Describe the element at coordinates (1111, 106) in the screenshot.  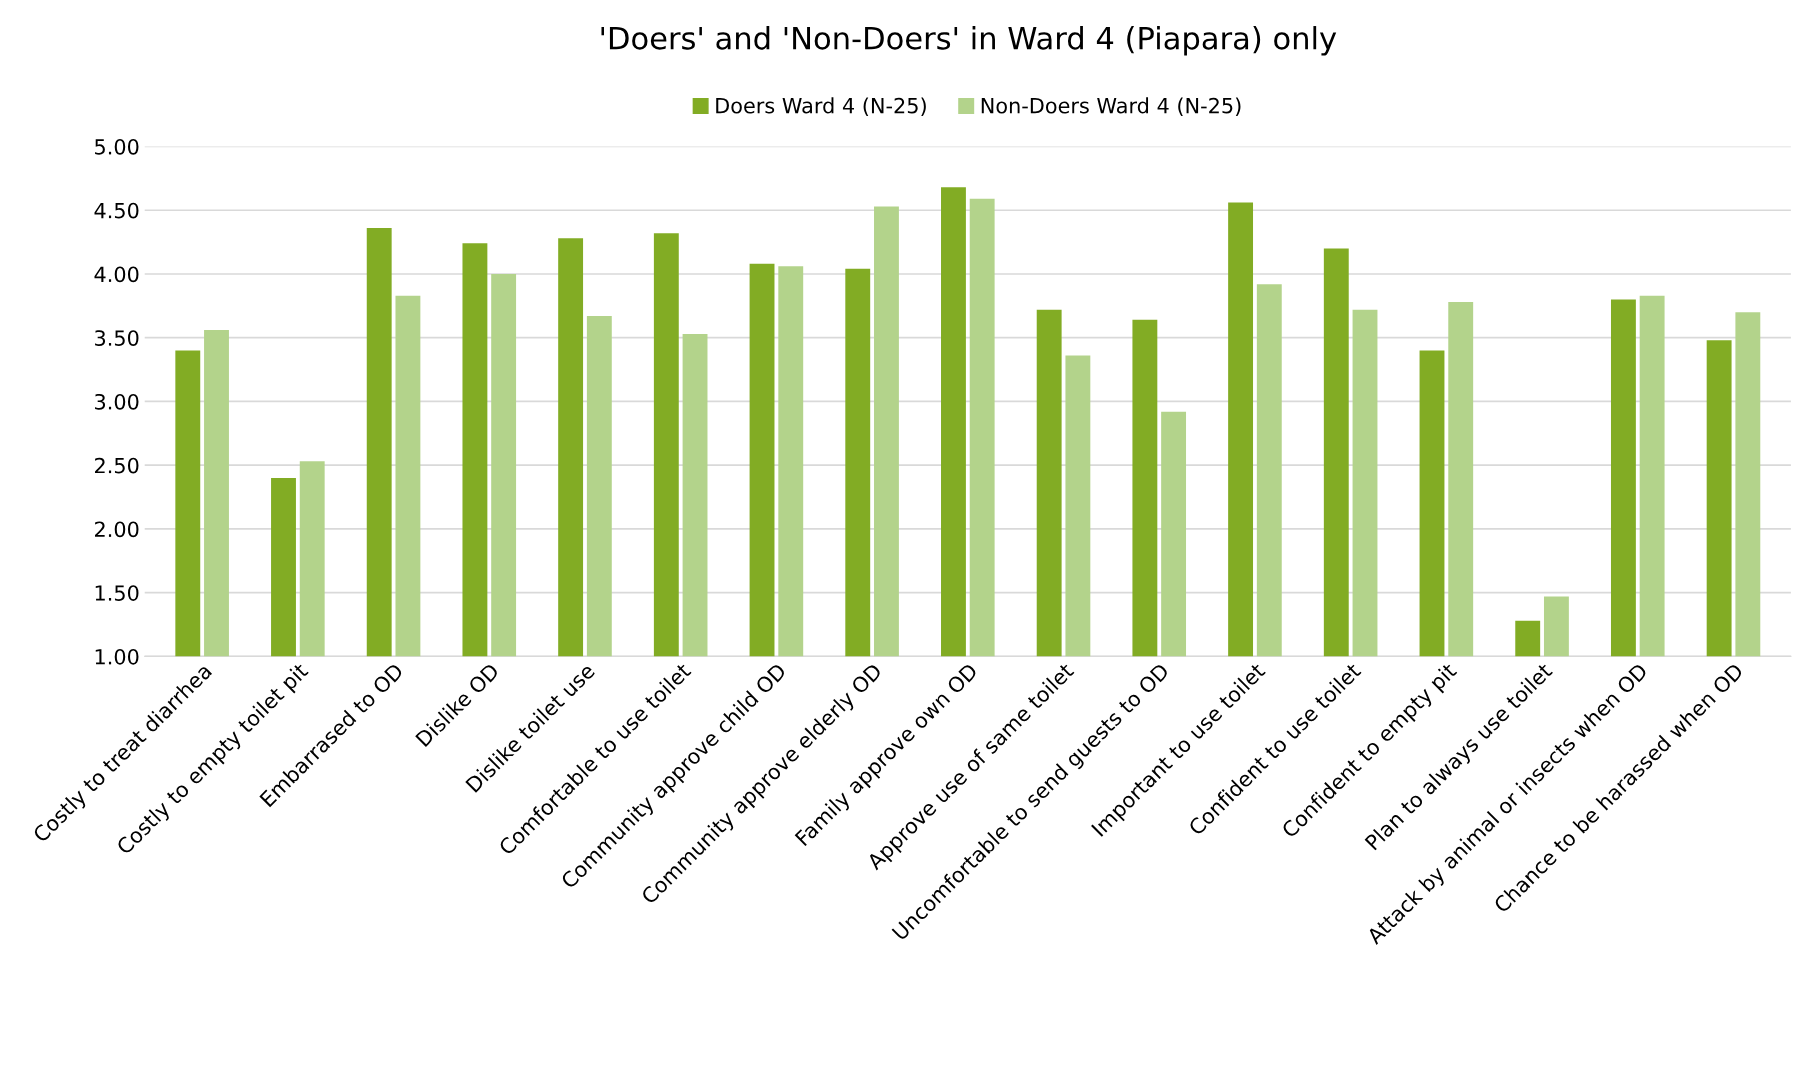
I see `legend-label: Non-Doers Ward 4 (N-25)` at that location.